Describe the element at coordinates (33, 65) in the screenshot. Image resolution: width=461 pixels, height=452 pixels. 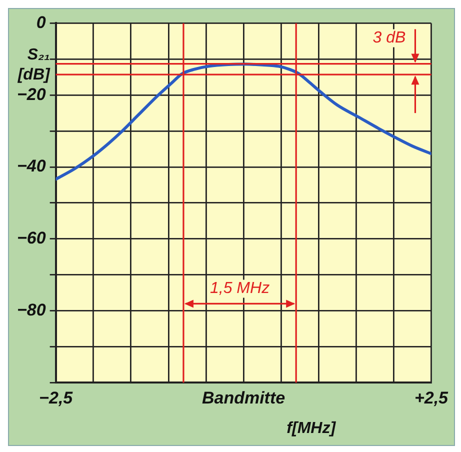
I see `y-axis-title: S₂₁ [dB]` at that location.